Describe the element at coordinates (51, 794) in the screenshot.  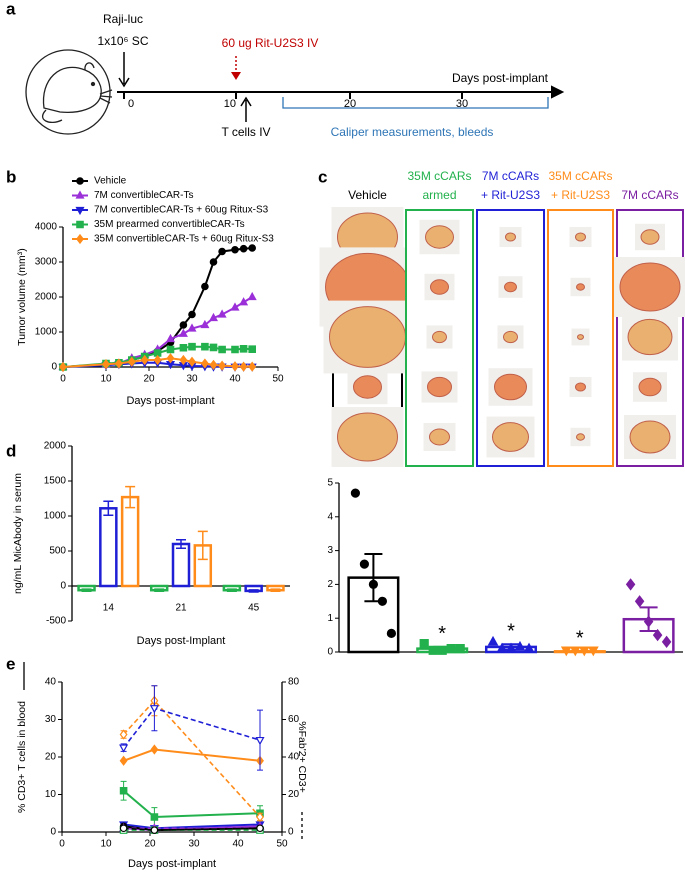
I see `y-tick-label: 10` at that location.